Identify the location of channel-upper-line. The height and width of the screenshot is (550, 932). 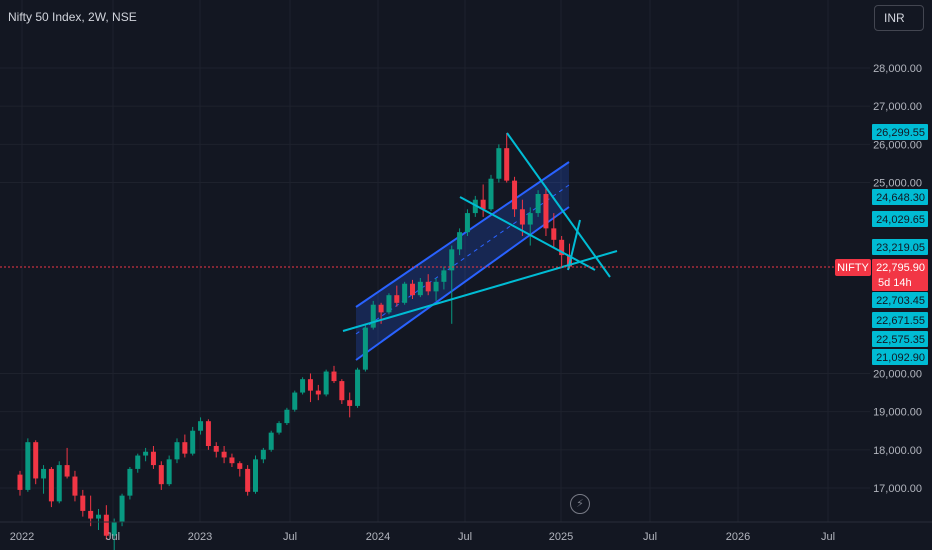
(462, 234).